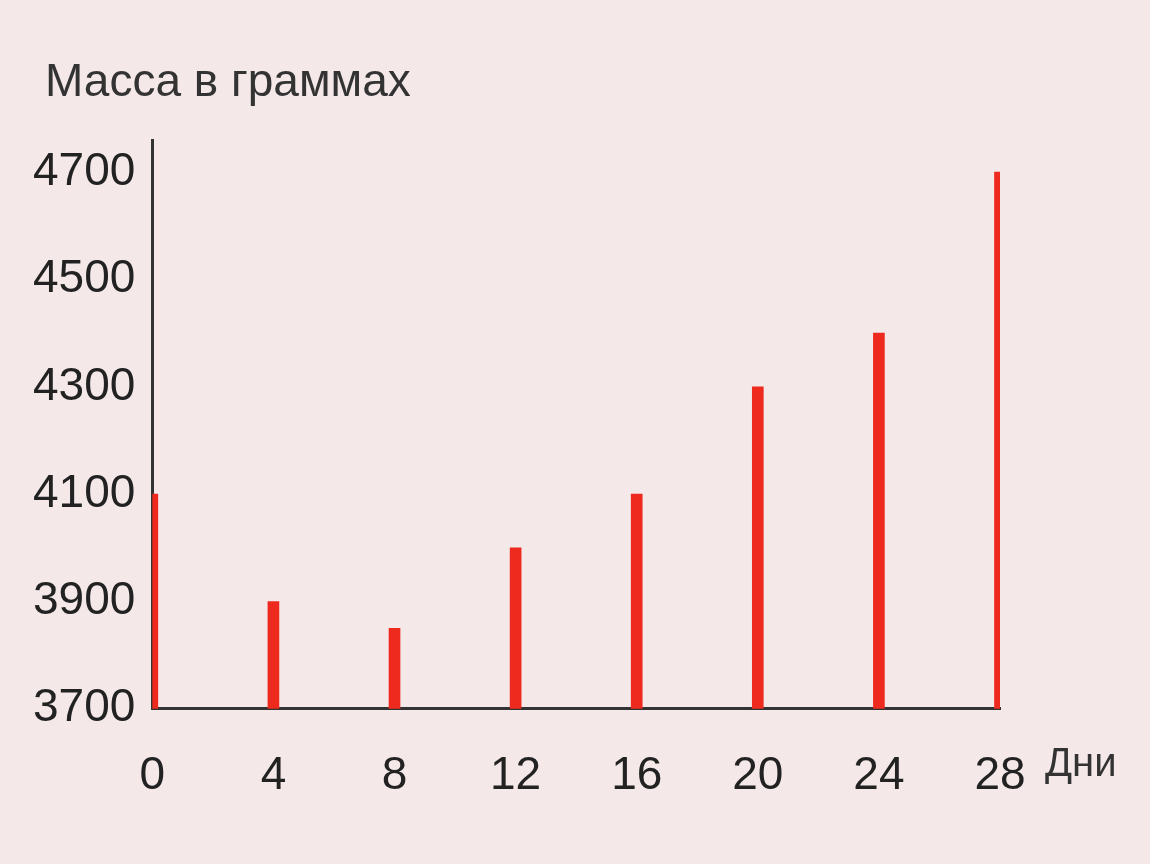 This screenshot has width=1150, height=864. I want to click on x-tick-label: 24, so click(879, 773).